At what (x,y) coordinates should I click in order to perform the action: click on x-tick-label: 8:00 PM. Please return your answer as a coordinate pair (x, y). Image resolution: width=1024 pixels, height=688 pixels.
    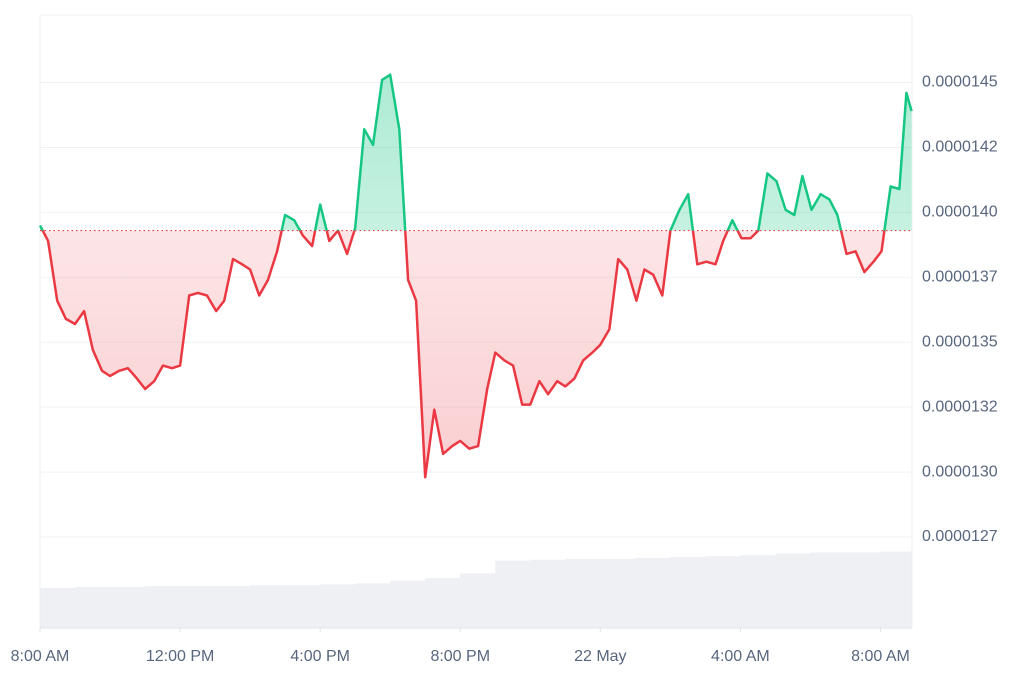
    Looking at the image, I should click on (460, 656).